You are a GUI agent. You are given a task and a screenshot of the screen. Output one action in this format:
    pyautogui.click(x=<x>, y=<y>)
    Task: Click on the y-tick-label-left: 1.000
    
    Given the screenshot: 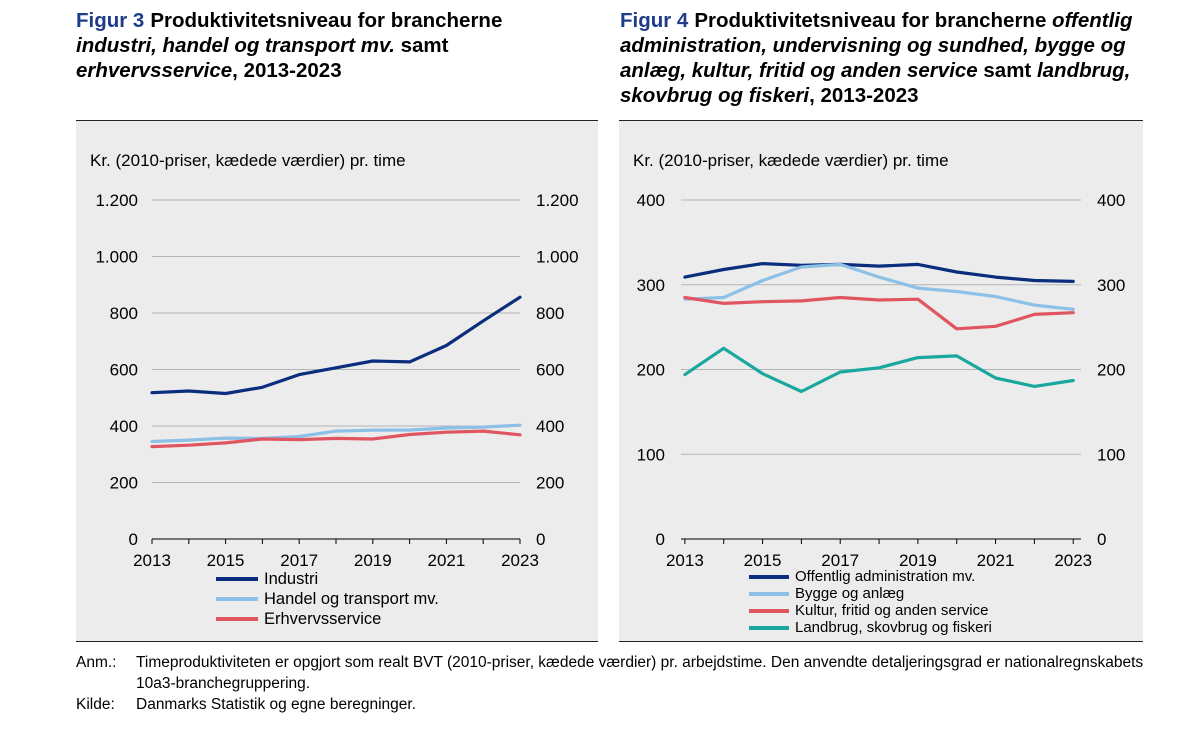 What is the action you would take?
    pyautogui.click(x=116, y=257)
    